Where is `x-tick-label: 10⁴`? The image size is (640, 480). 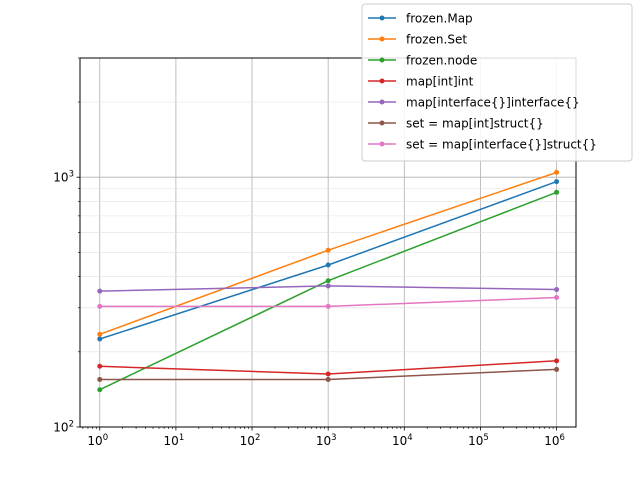 x-tick-label: 10⁴ is located at coordinates (402, 440).